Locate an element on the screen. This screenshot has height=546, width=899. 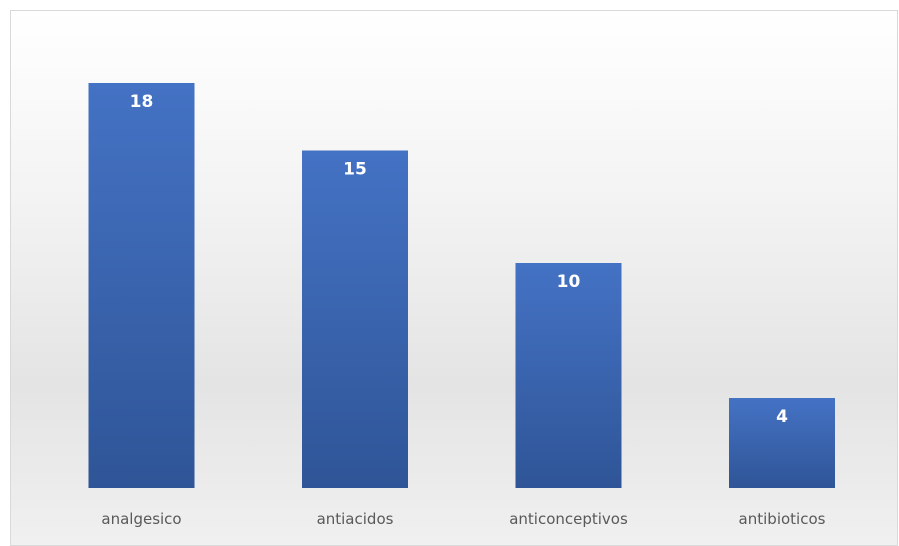
data-label-anticonceptivos: 10 is located at coordinates (569, 282).